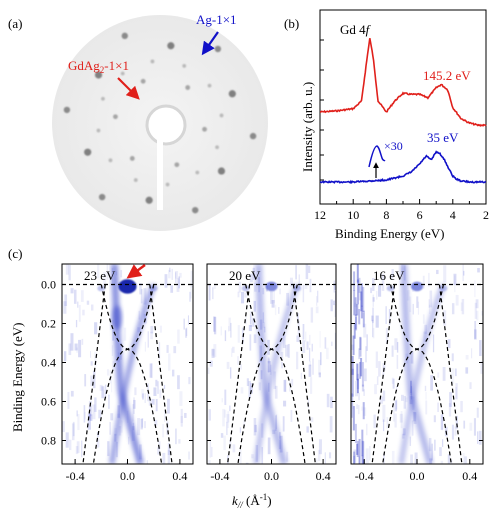 The width and height of the screenshot is (500, 514). I want to click on leed-spots, so click(160, 123).